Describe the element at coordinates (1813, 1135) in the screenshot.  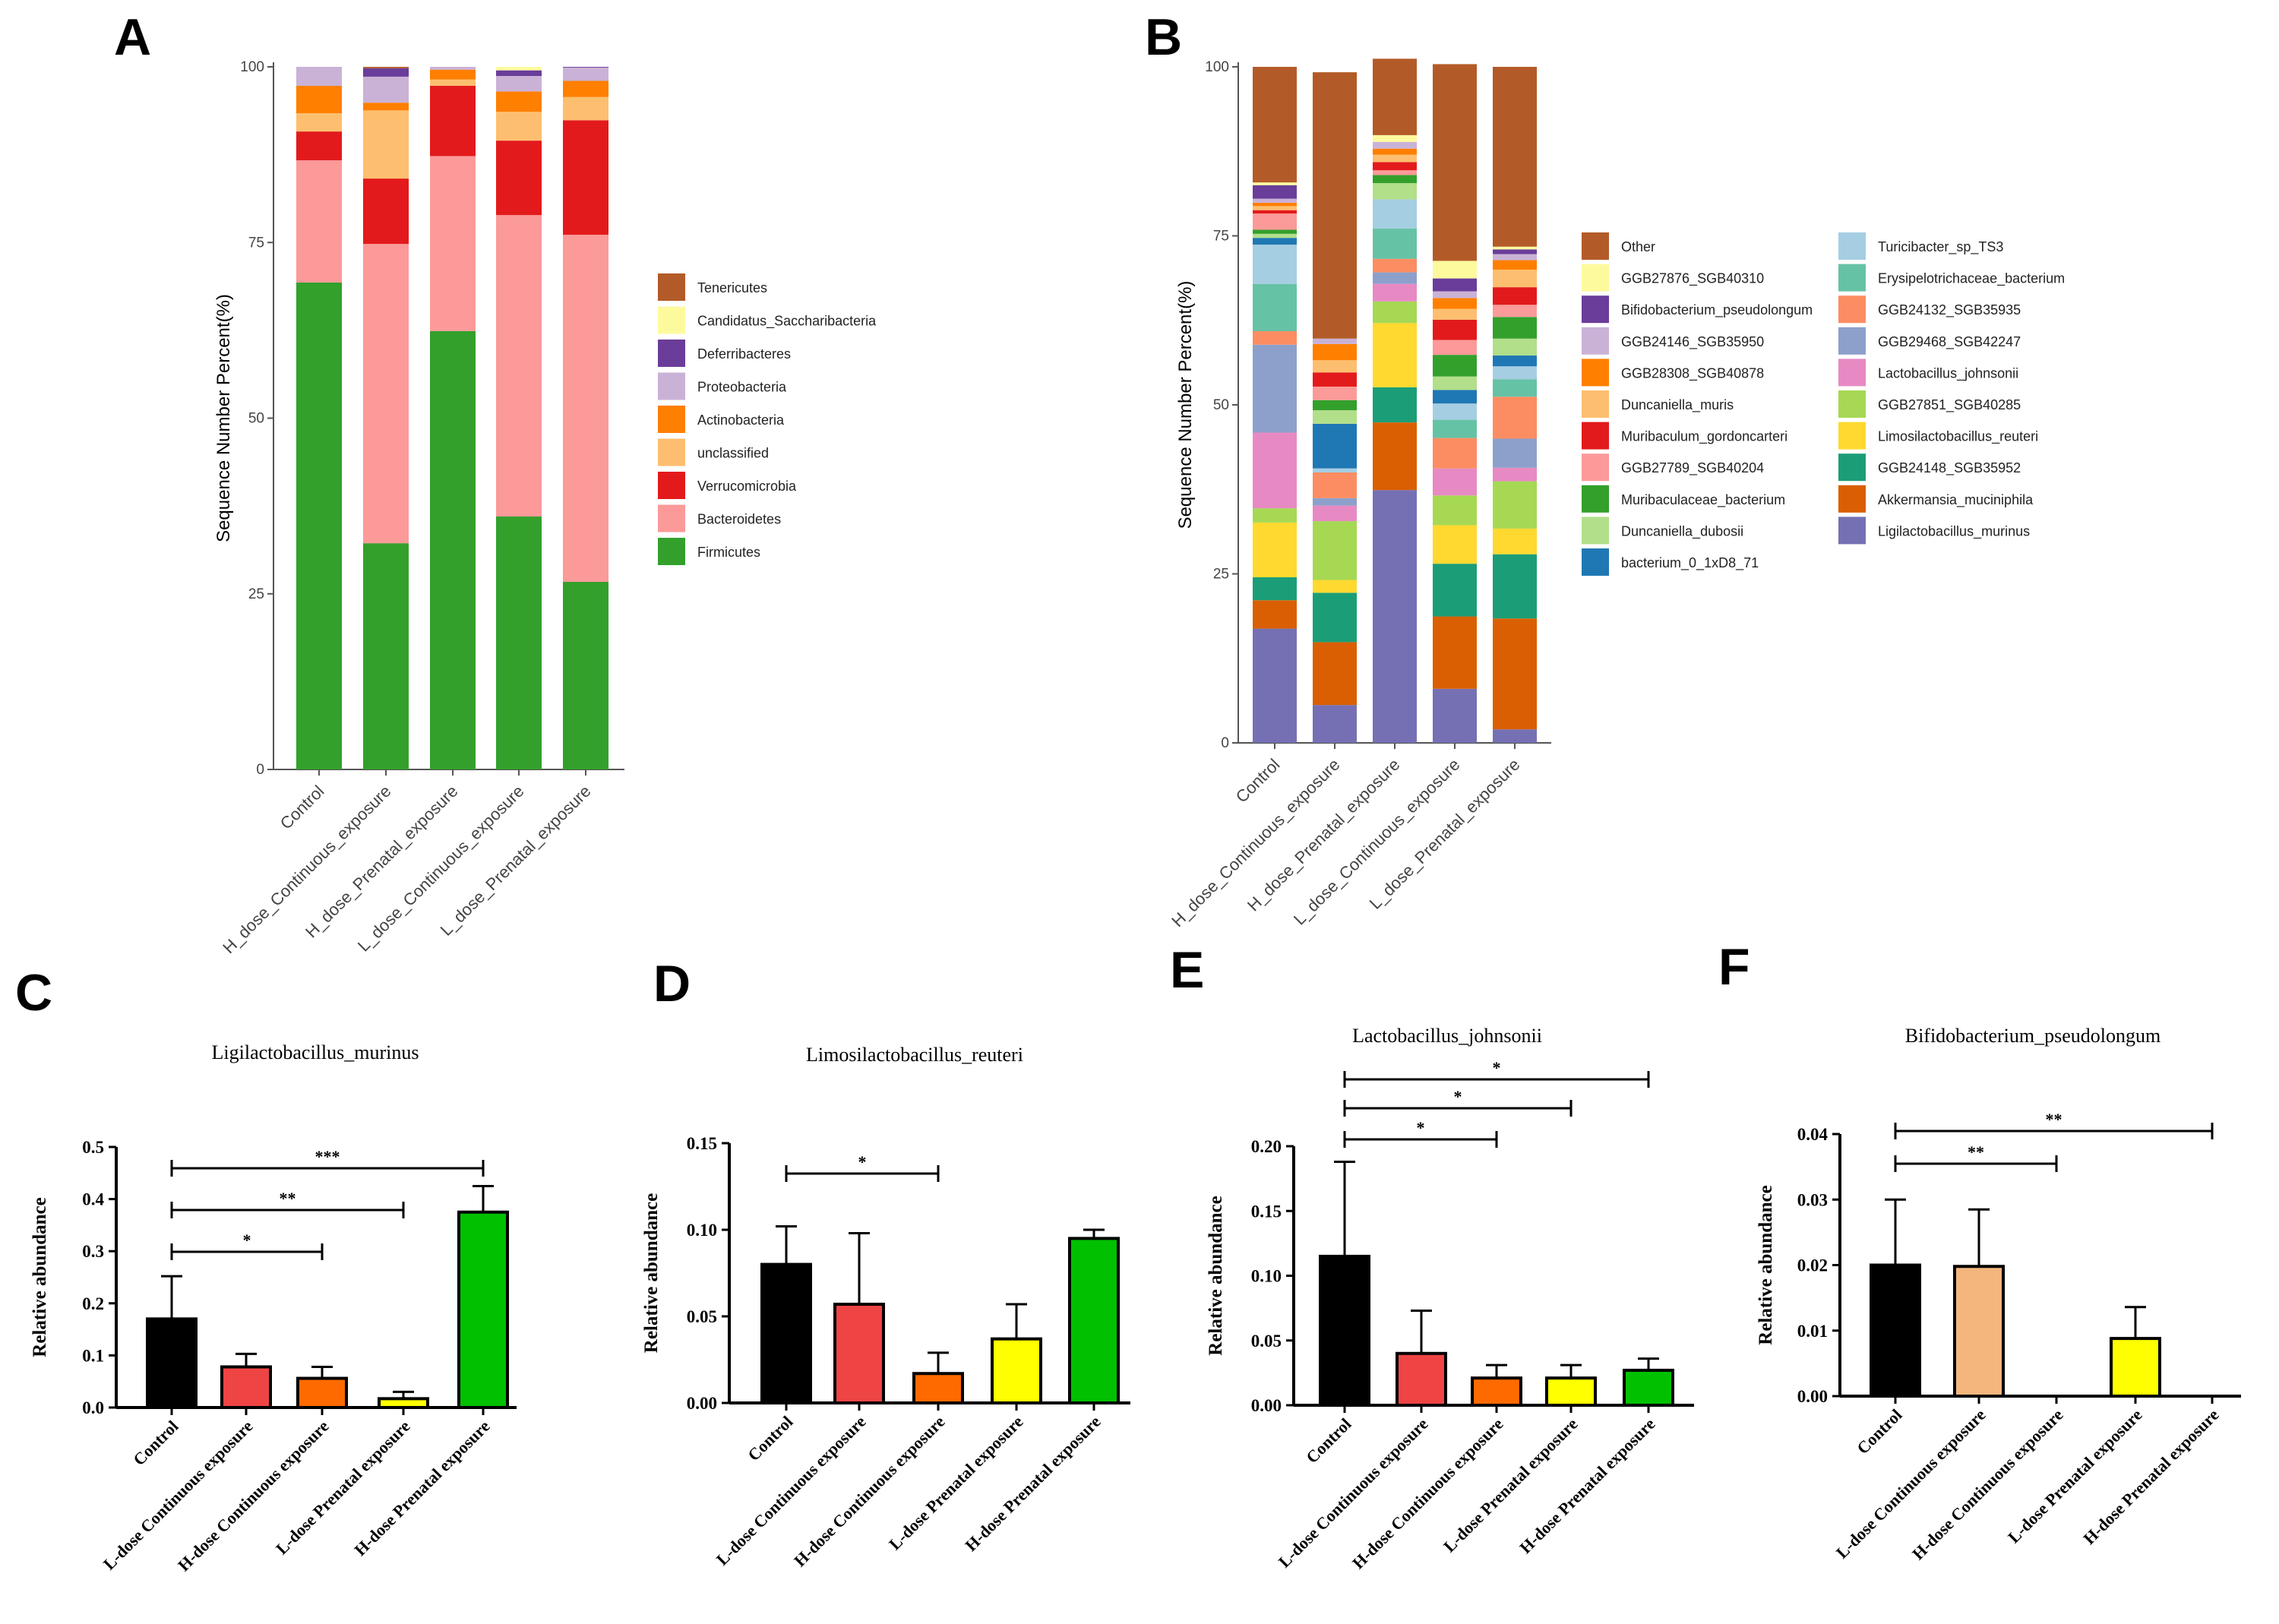
I see `y-tick-label: 0.04` at that location.